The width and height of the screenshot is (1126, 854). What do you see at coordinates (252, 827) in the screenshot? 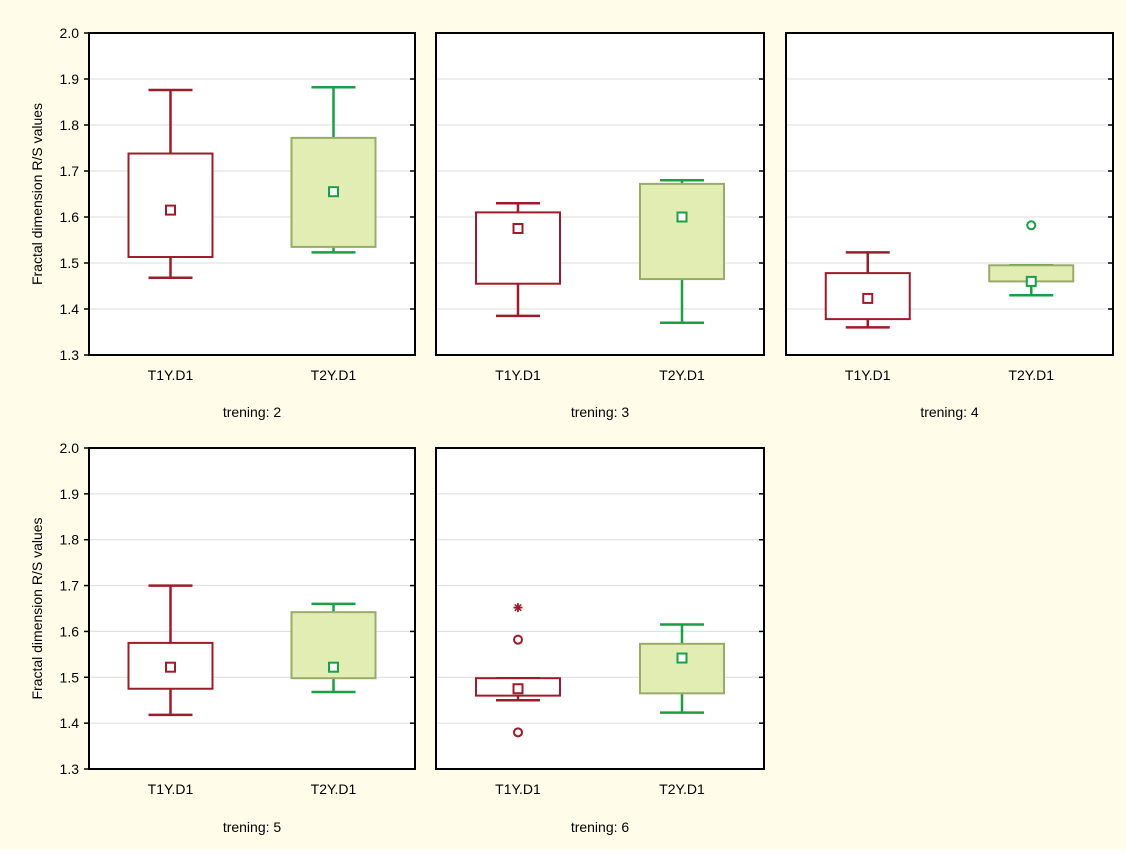
I see `panel-title: trening: 5` at bounding box center [252, 827].